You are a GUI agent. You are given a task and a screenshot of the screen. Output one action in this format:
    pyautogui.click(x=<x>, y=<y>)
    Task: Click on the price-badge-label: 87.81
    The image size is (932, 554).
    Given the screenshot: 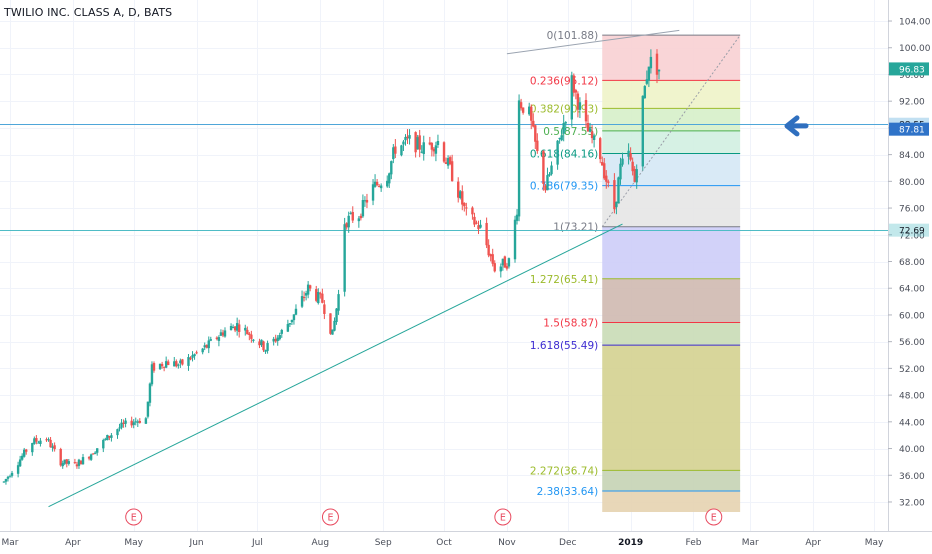 What is the action you would take?
    pyautogui.click(x=912, y=131)
    